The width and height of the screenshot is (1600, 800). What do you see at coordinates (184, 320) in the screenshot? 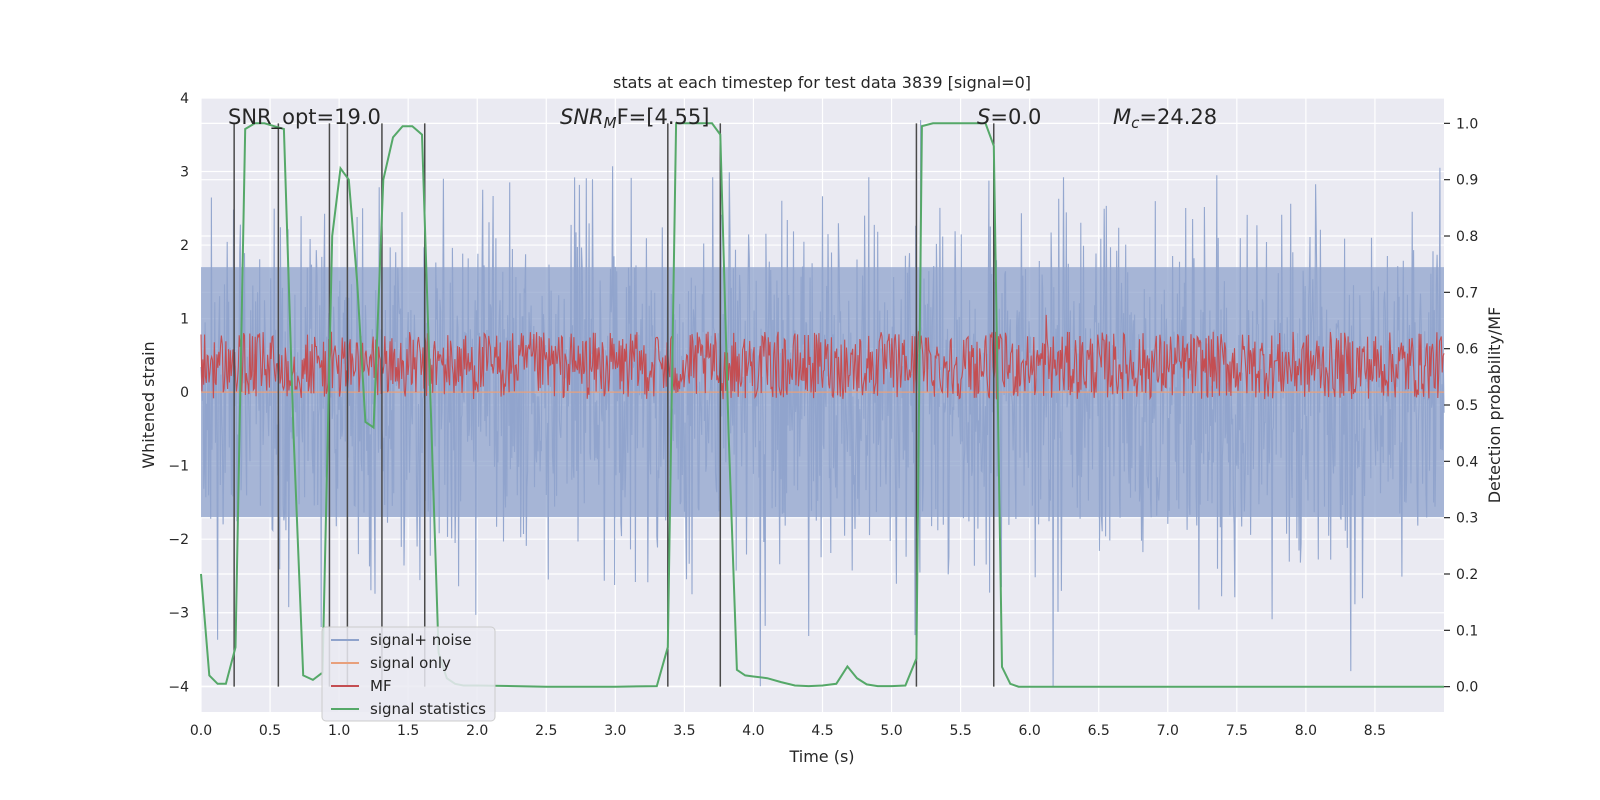
I see `y-tick-label-left: 1` at bounding box center [184, 320].